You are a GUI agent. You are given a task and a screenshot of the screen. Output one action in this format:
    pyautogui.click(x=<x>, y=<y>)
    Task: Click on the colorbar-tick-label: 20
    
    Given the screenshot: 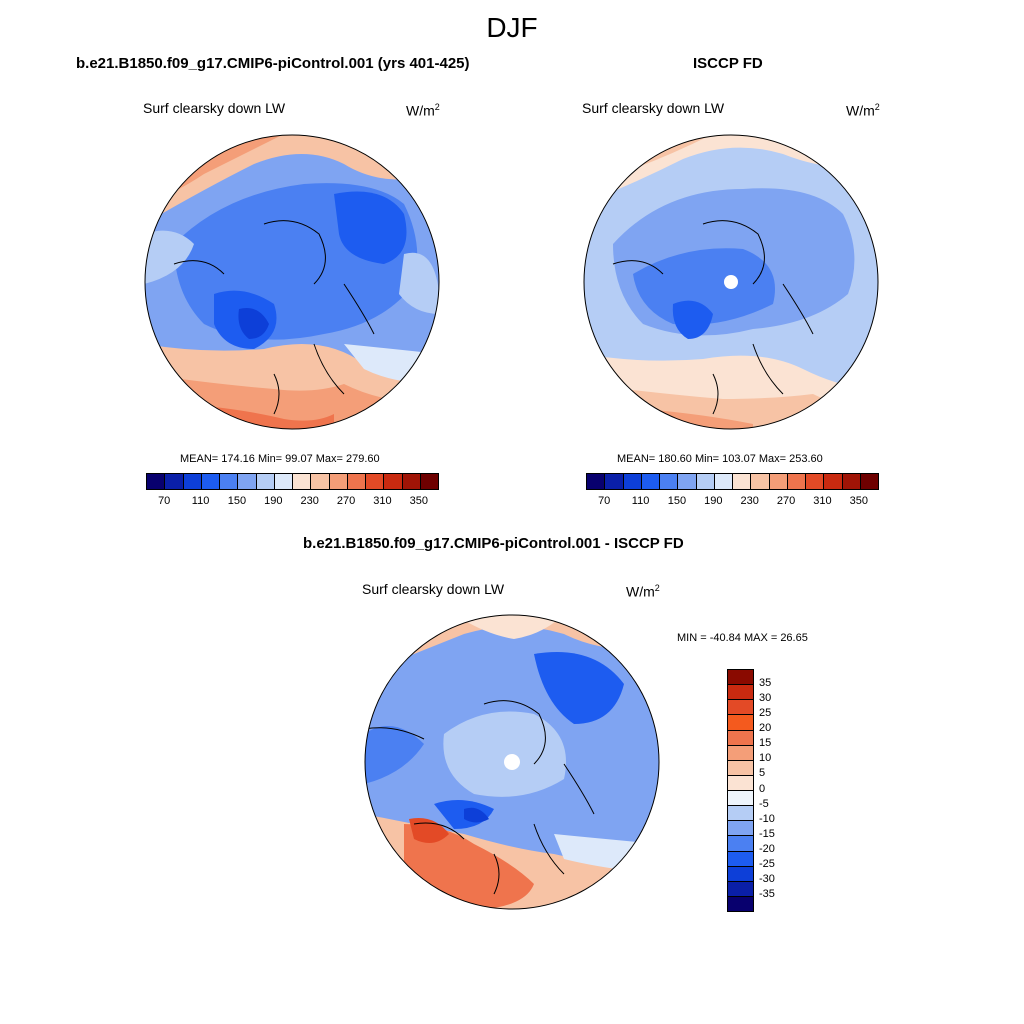 What is the action you would take?
    pyautogui.click(x=765, y=728)
    